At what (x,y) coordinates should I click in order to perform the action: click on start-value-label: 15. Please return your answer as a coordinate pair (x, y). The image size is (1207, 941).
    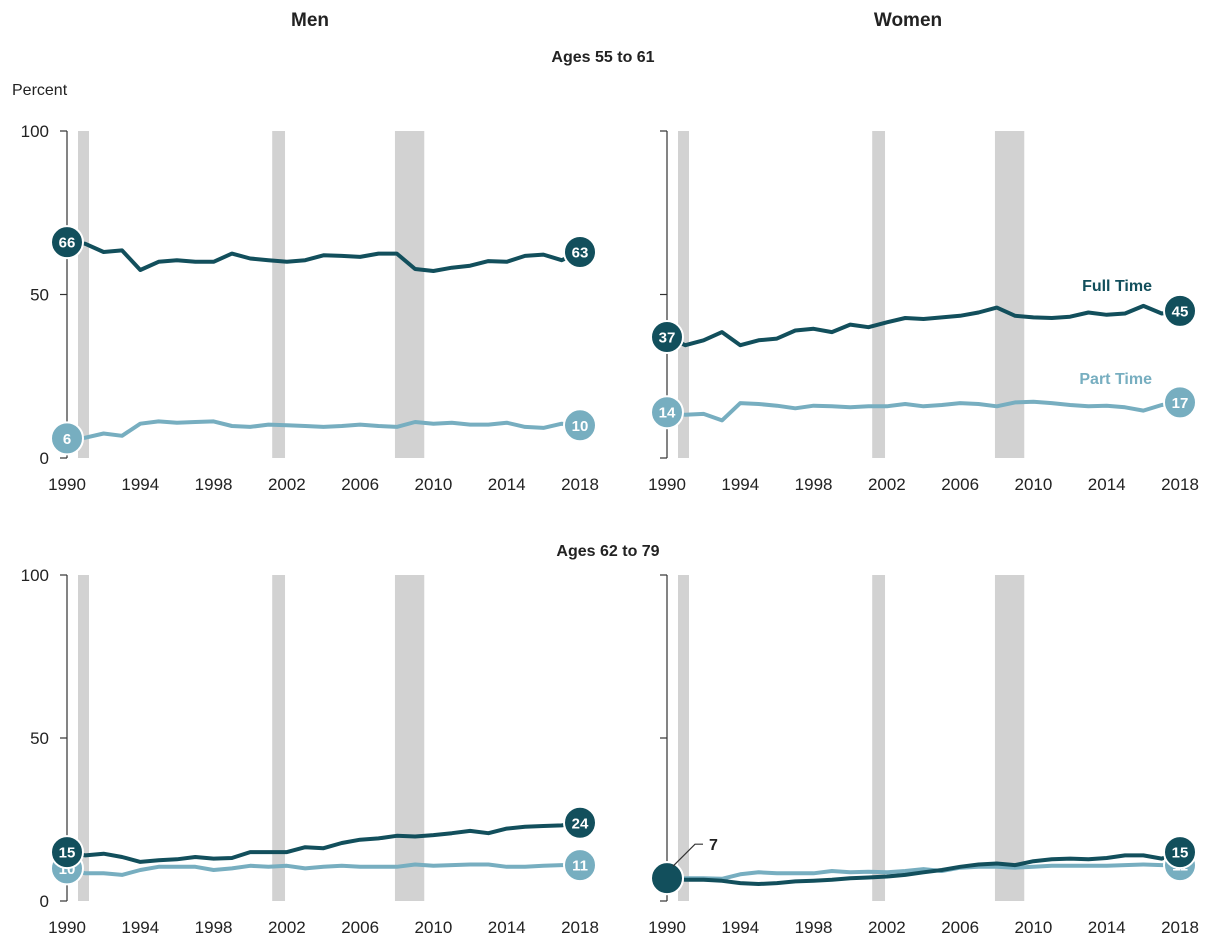
    Looking at the image, I should click on (67, 853).